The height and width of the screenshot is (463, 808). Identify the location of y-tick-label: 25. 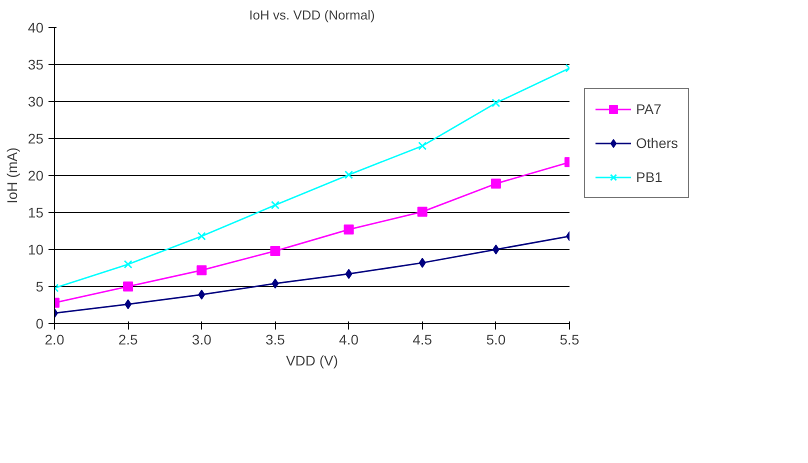
(36, 138).